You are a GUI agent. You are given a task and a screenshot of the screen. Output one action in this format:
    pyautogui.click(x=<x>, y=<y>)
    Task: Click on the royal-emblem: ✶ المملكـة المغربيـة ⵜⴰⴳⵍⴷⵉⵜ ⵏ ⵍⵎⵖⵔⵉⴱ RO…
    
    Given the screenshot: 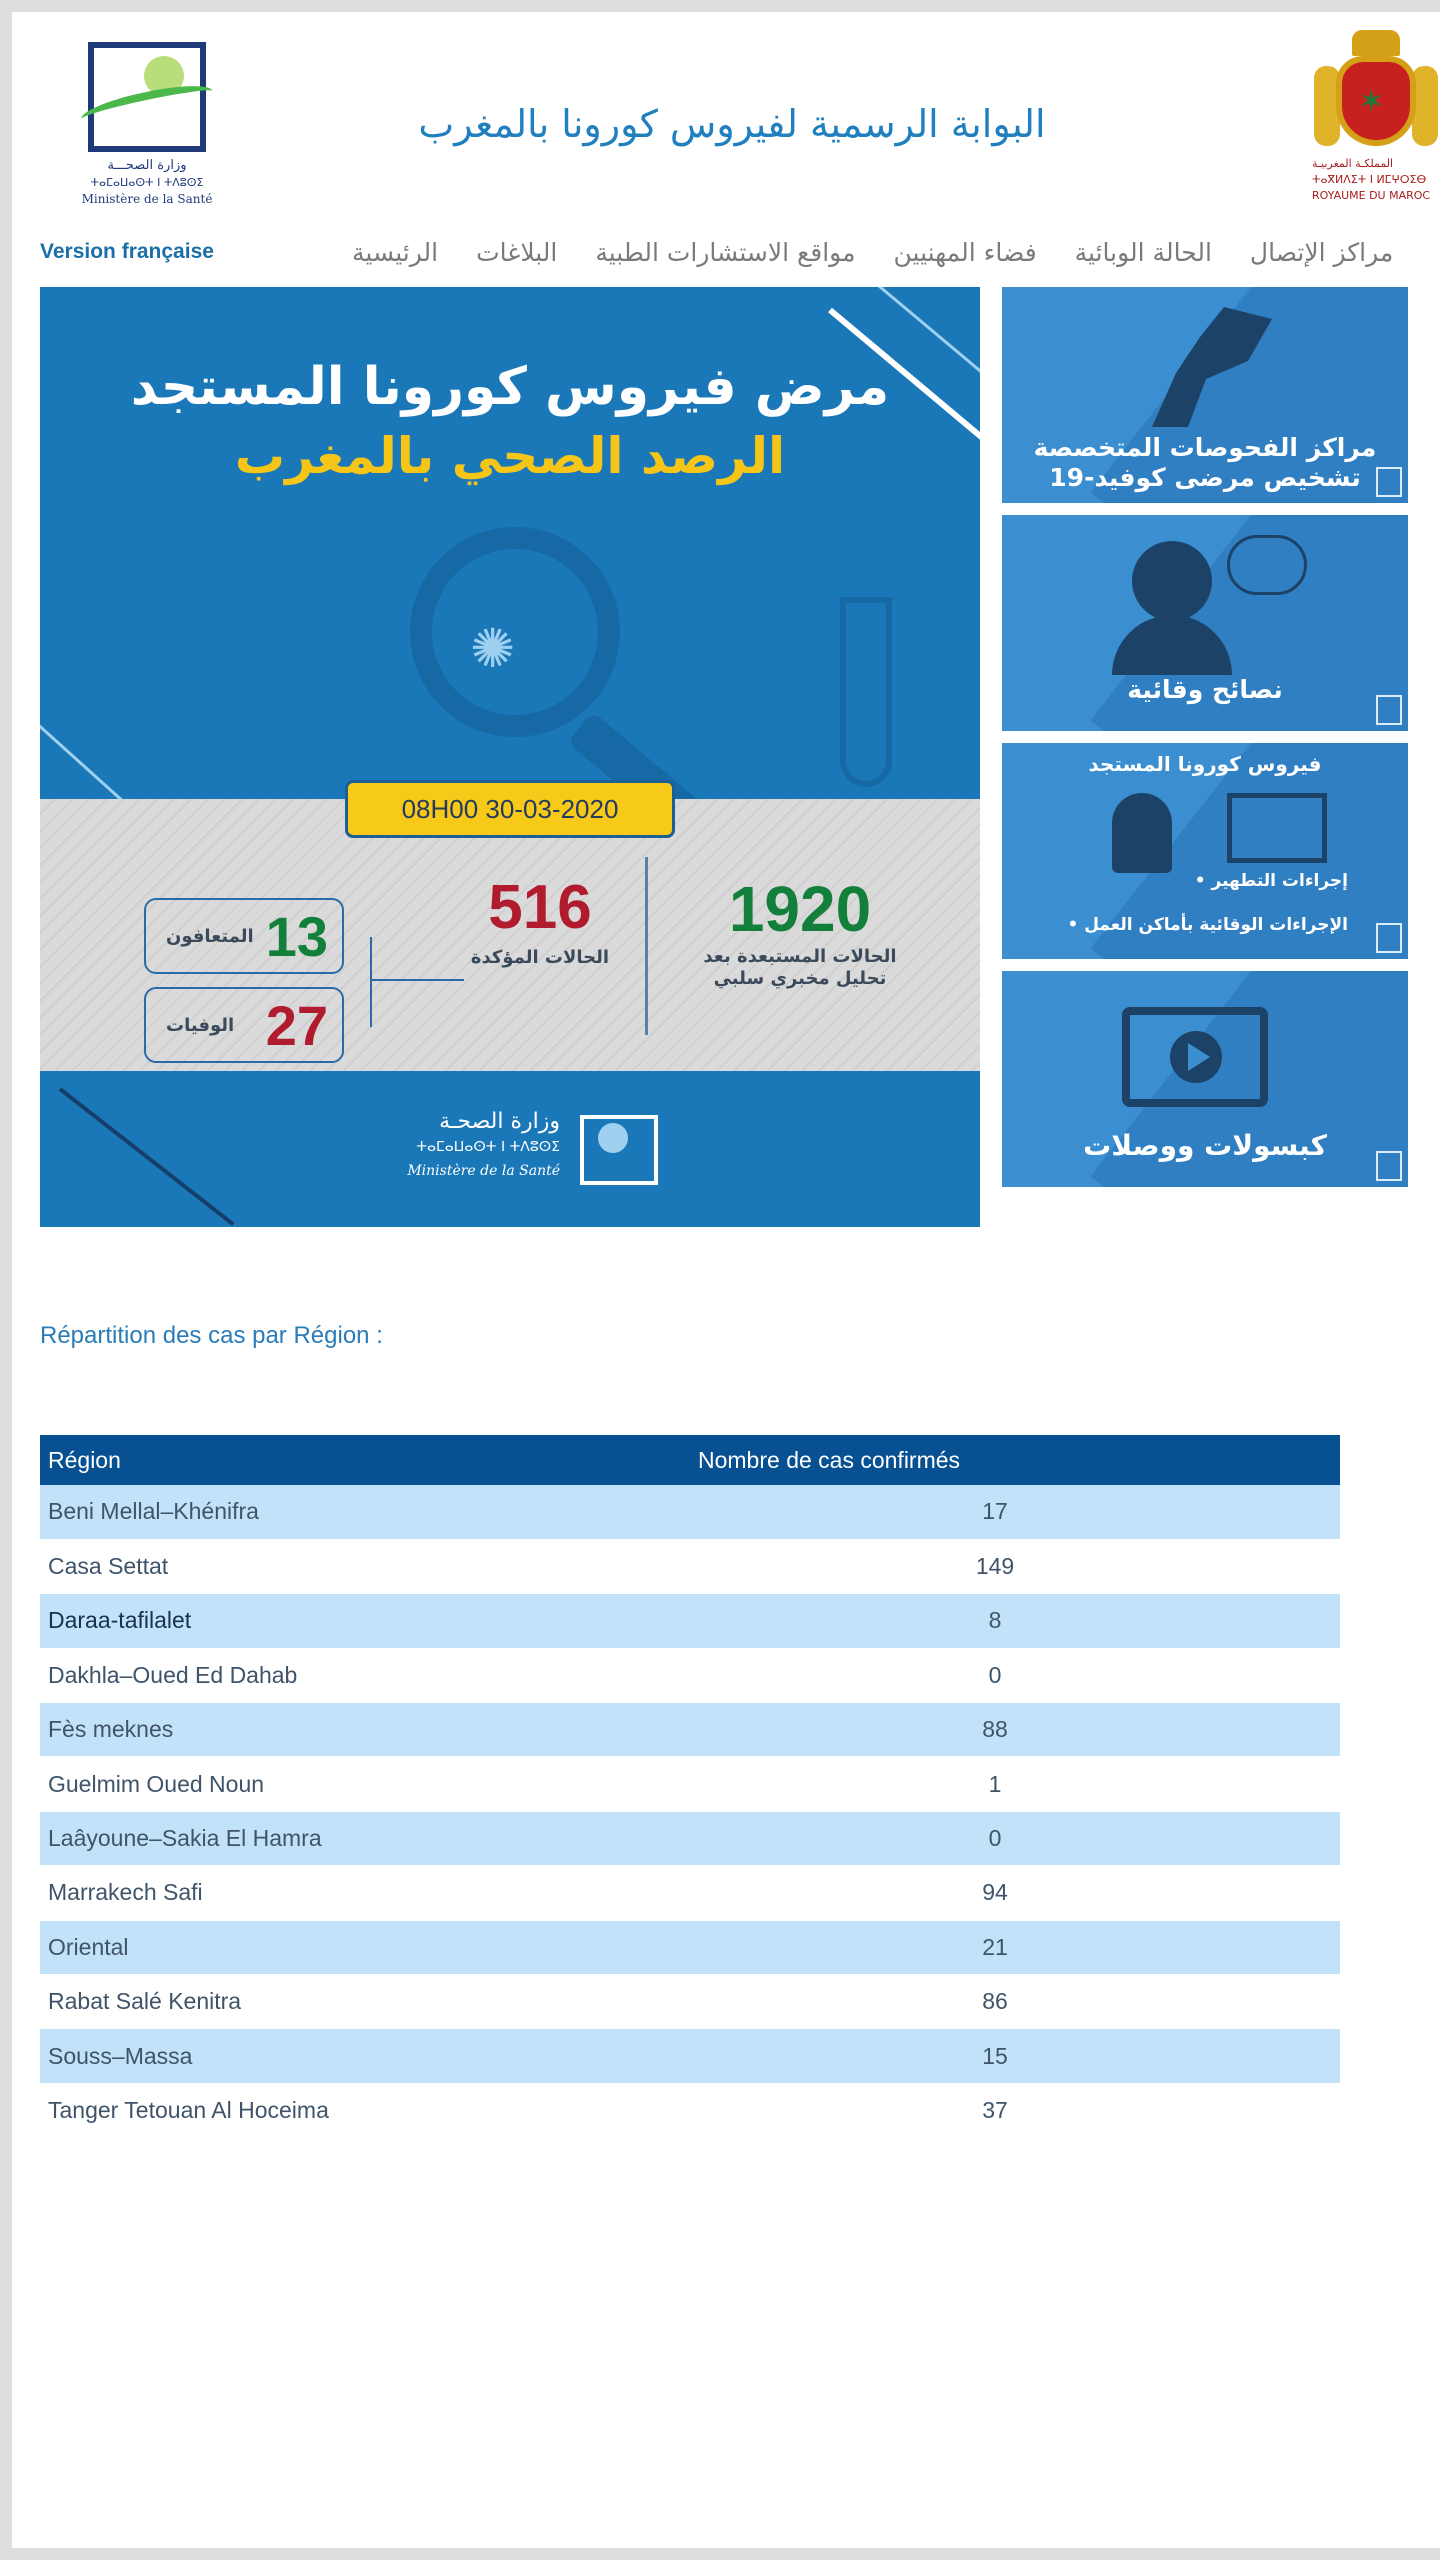 What is the action you would take?
    pyautogui.click(x=1376, y=121)
    